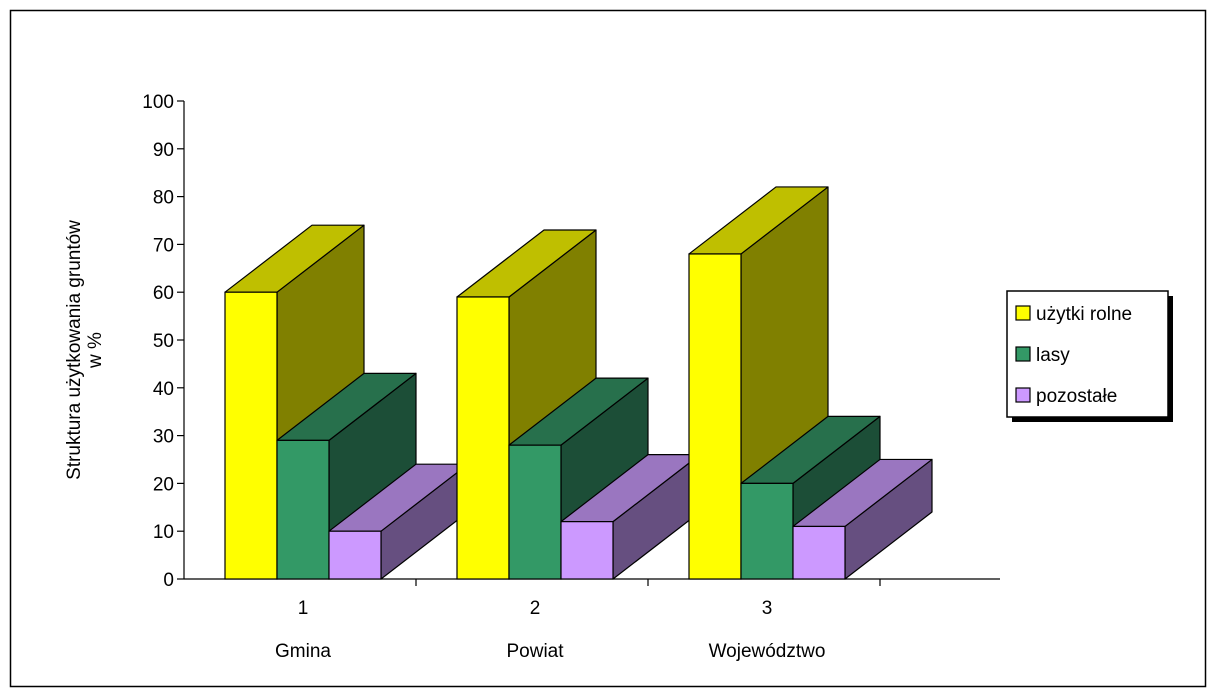 This screenshot has height=697, width=1216. I want to click on y-tick-label: 80, so click(163, 198).